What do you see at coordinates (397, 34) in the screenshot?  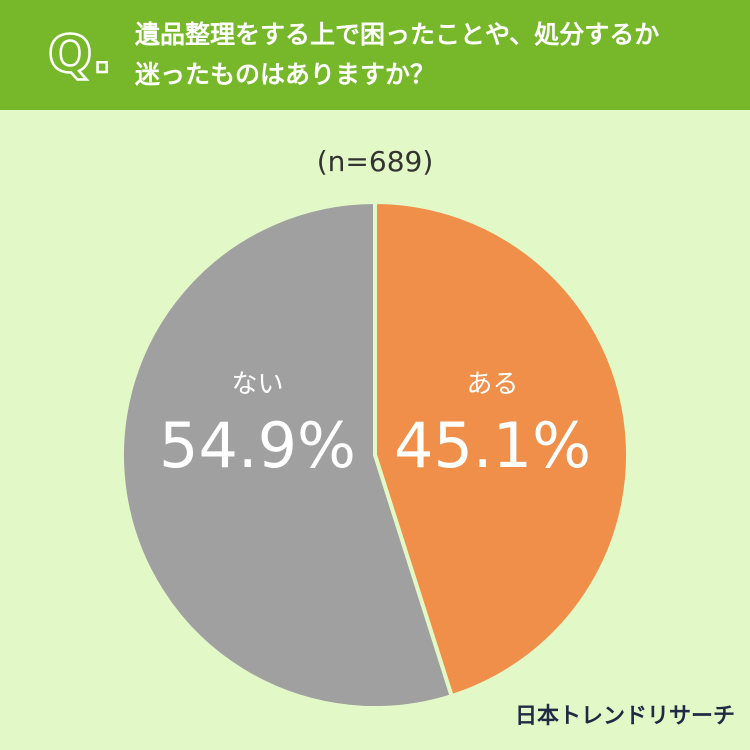 I see `chart-title: 遺品整理をする上で困ったことや、処分するか` at bounding box center [397, 34].